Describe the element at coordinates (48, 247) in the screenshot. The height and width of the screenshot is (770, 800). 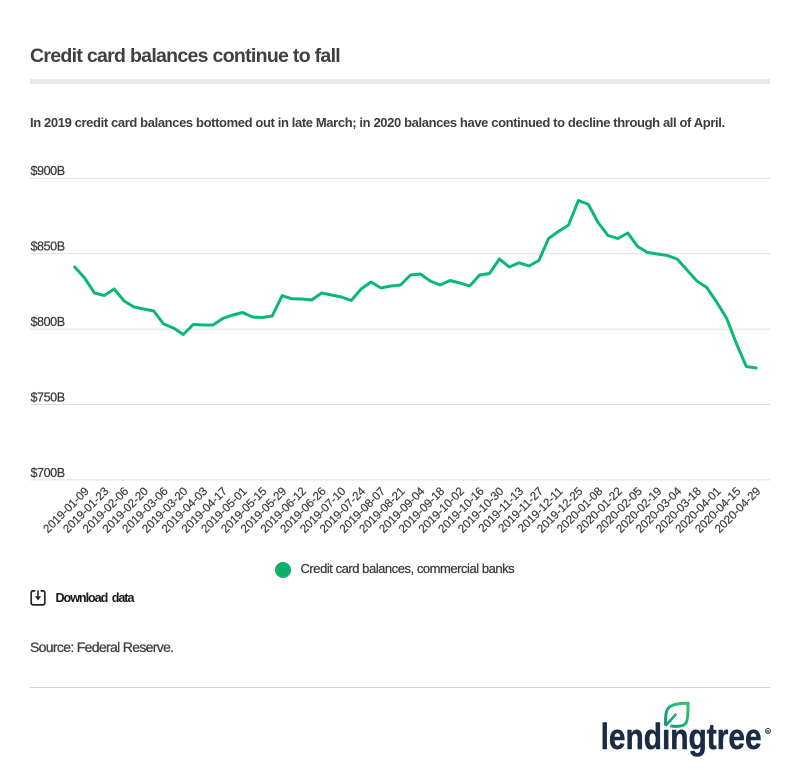
I see `svg-text: $850B` at that location.